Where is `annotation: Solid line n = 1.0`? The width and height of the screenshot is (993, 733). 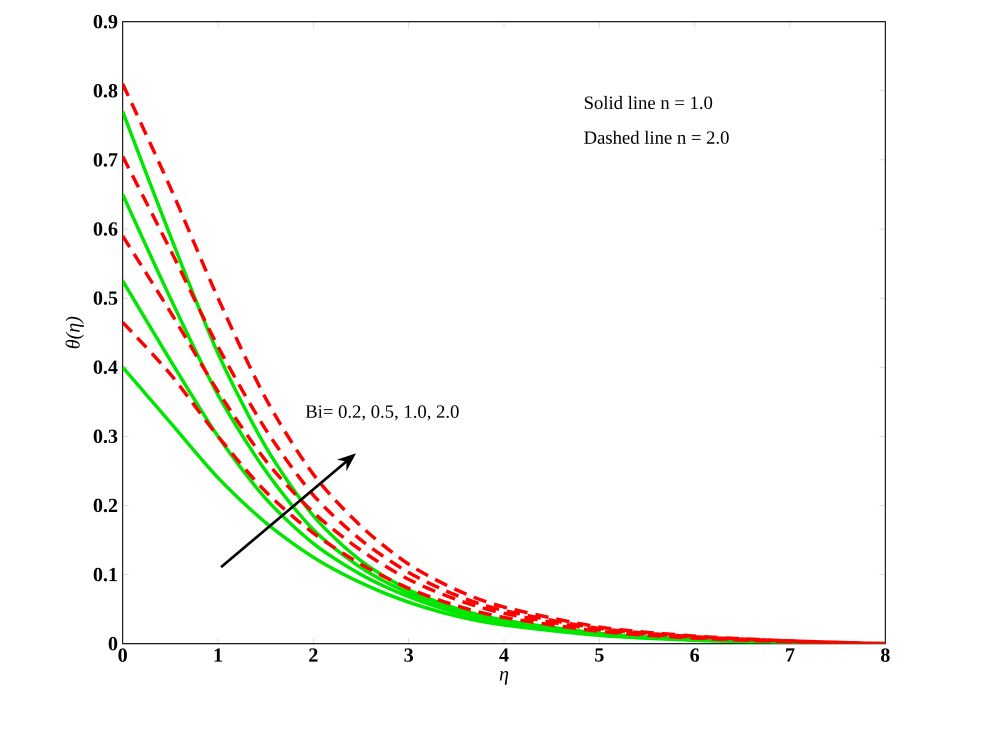 annotation: Solid line n = 1.0 is located at coordinates (648, 103).